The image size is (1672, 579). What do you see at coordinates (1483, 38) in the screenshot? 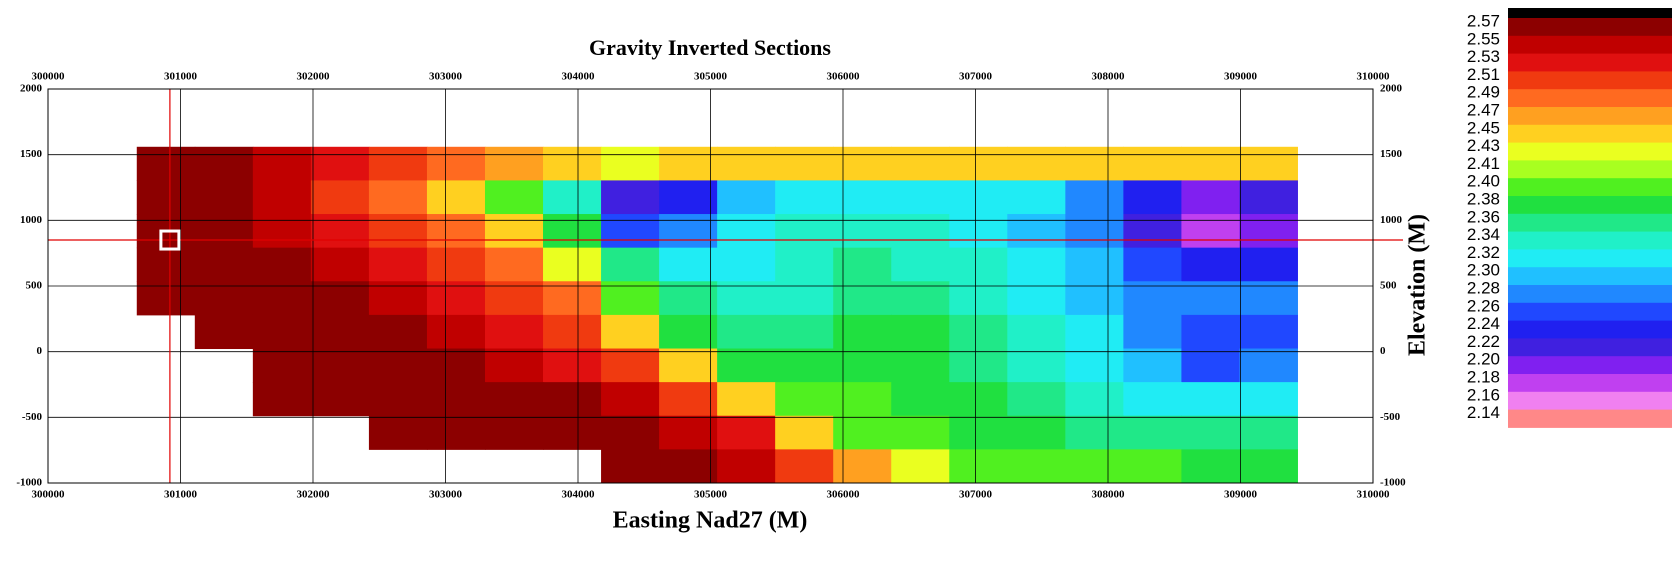
I see `colorbar-label: 2.55` at bounding box center [1483, 38].